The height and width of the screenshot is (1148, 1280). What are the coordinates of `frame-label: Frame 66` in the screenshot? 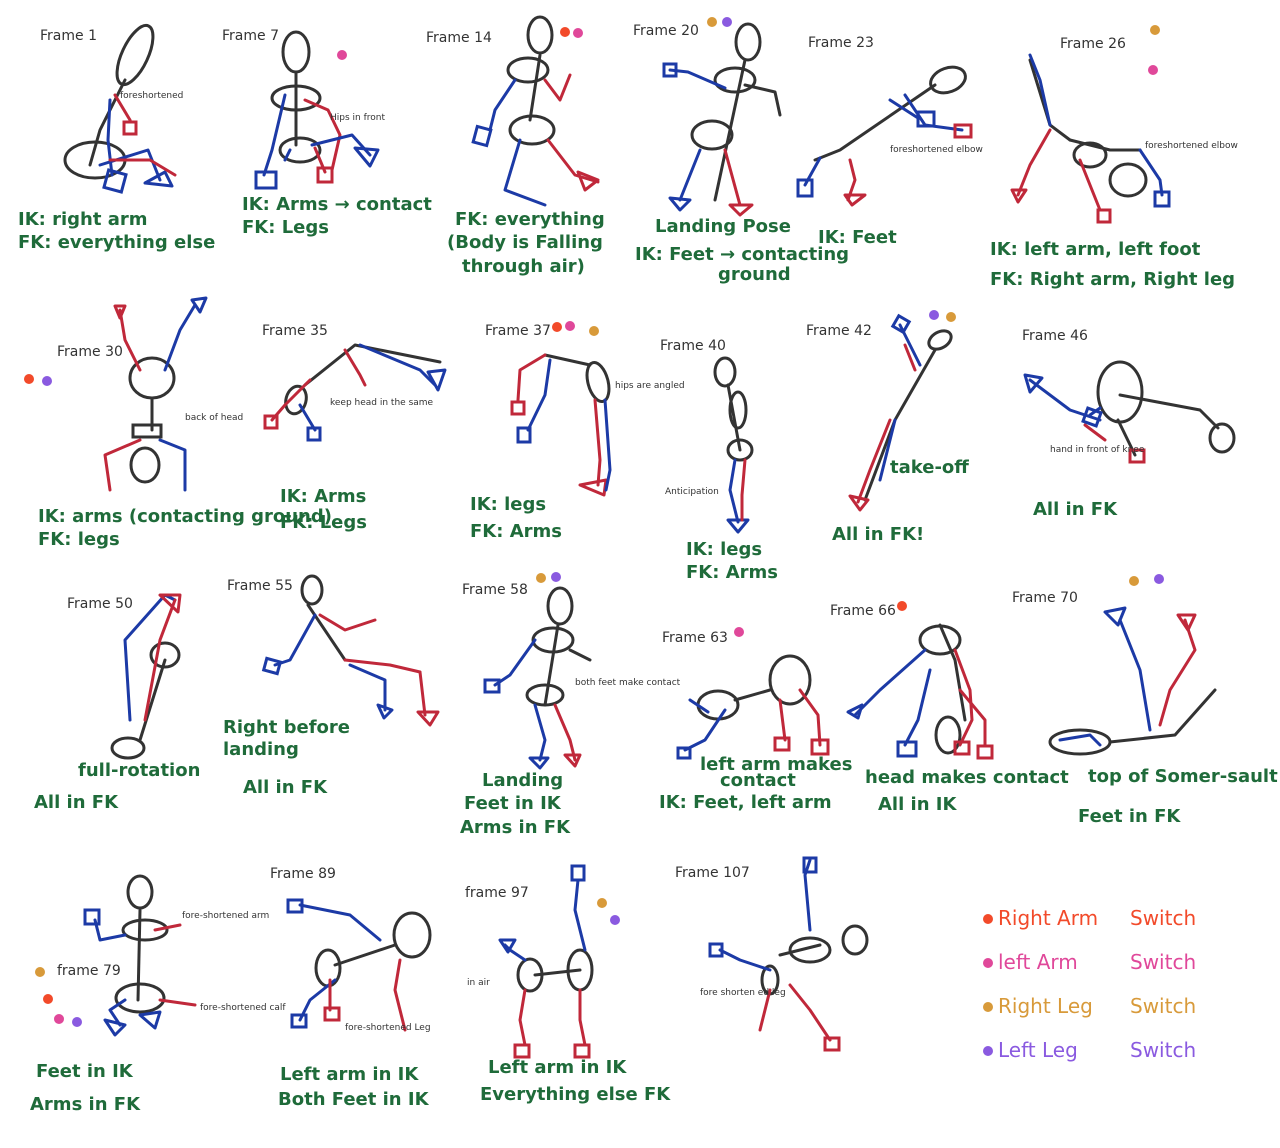 It's located at (863, 611).